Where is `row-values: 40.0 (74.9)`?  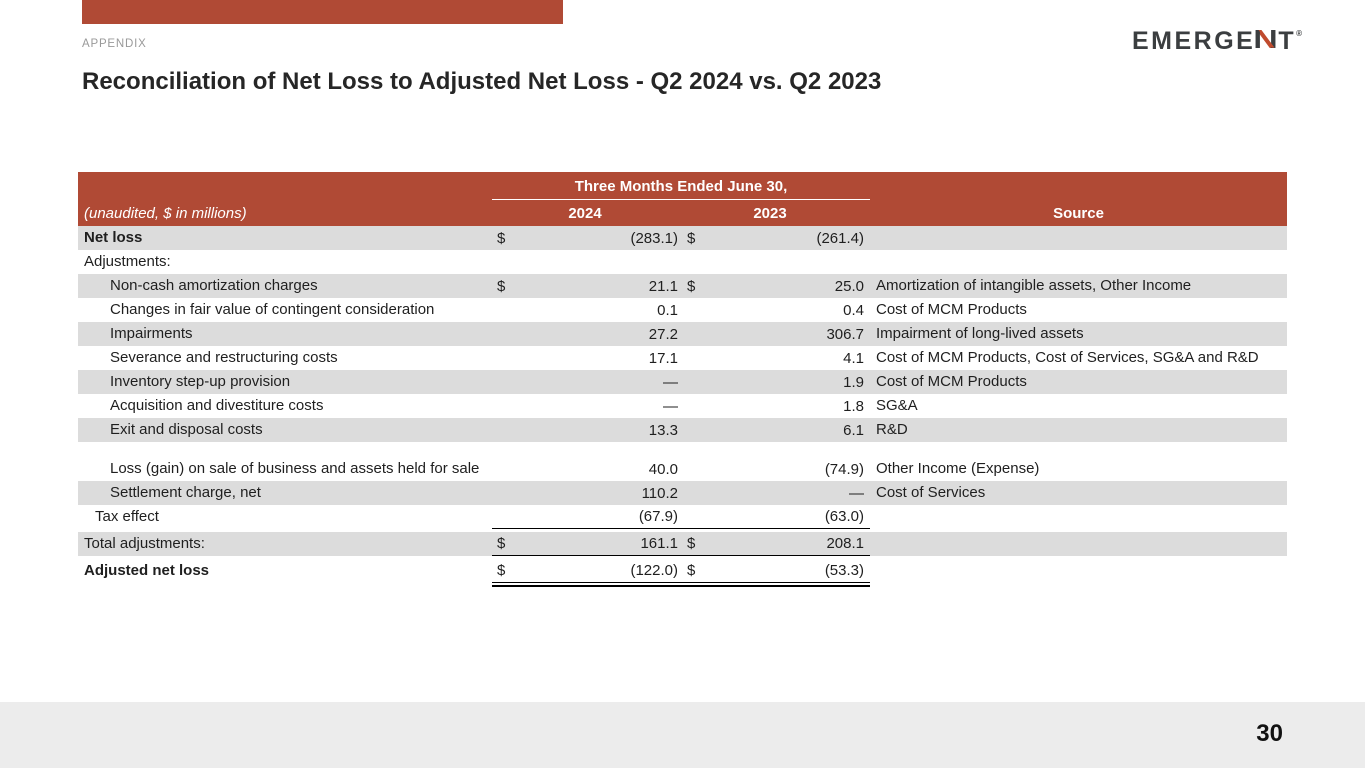 row-values: 40.0 (74.9) is located at coordinates (681, 471).